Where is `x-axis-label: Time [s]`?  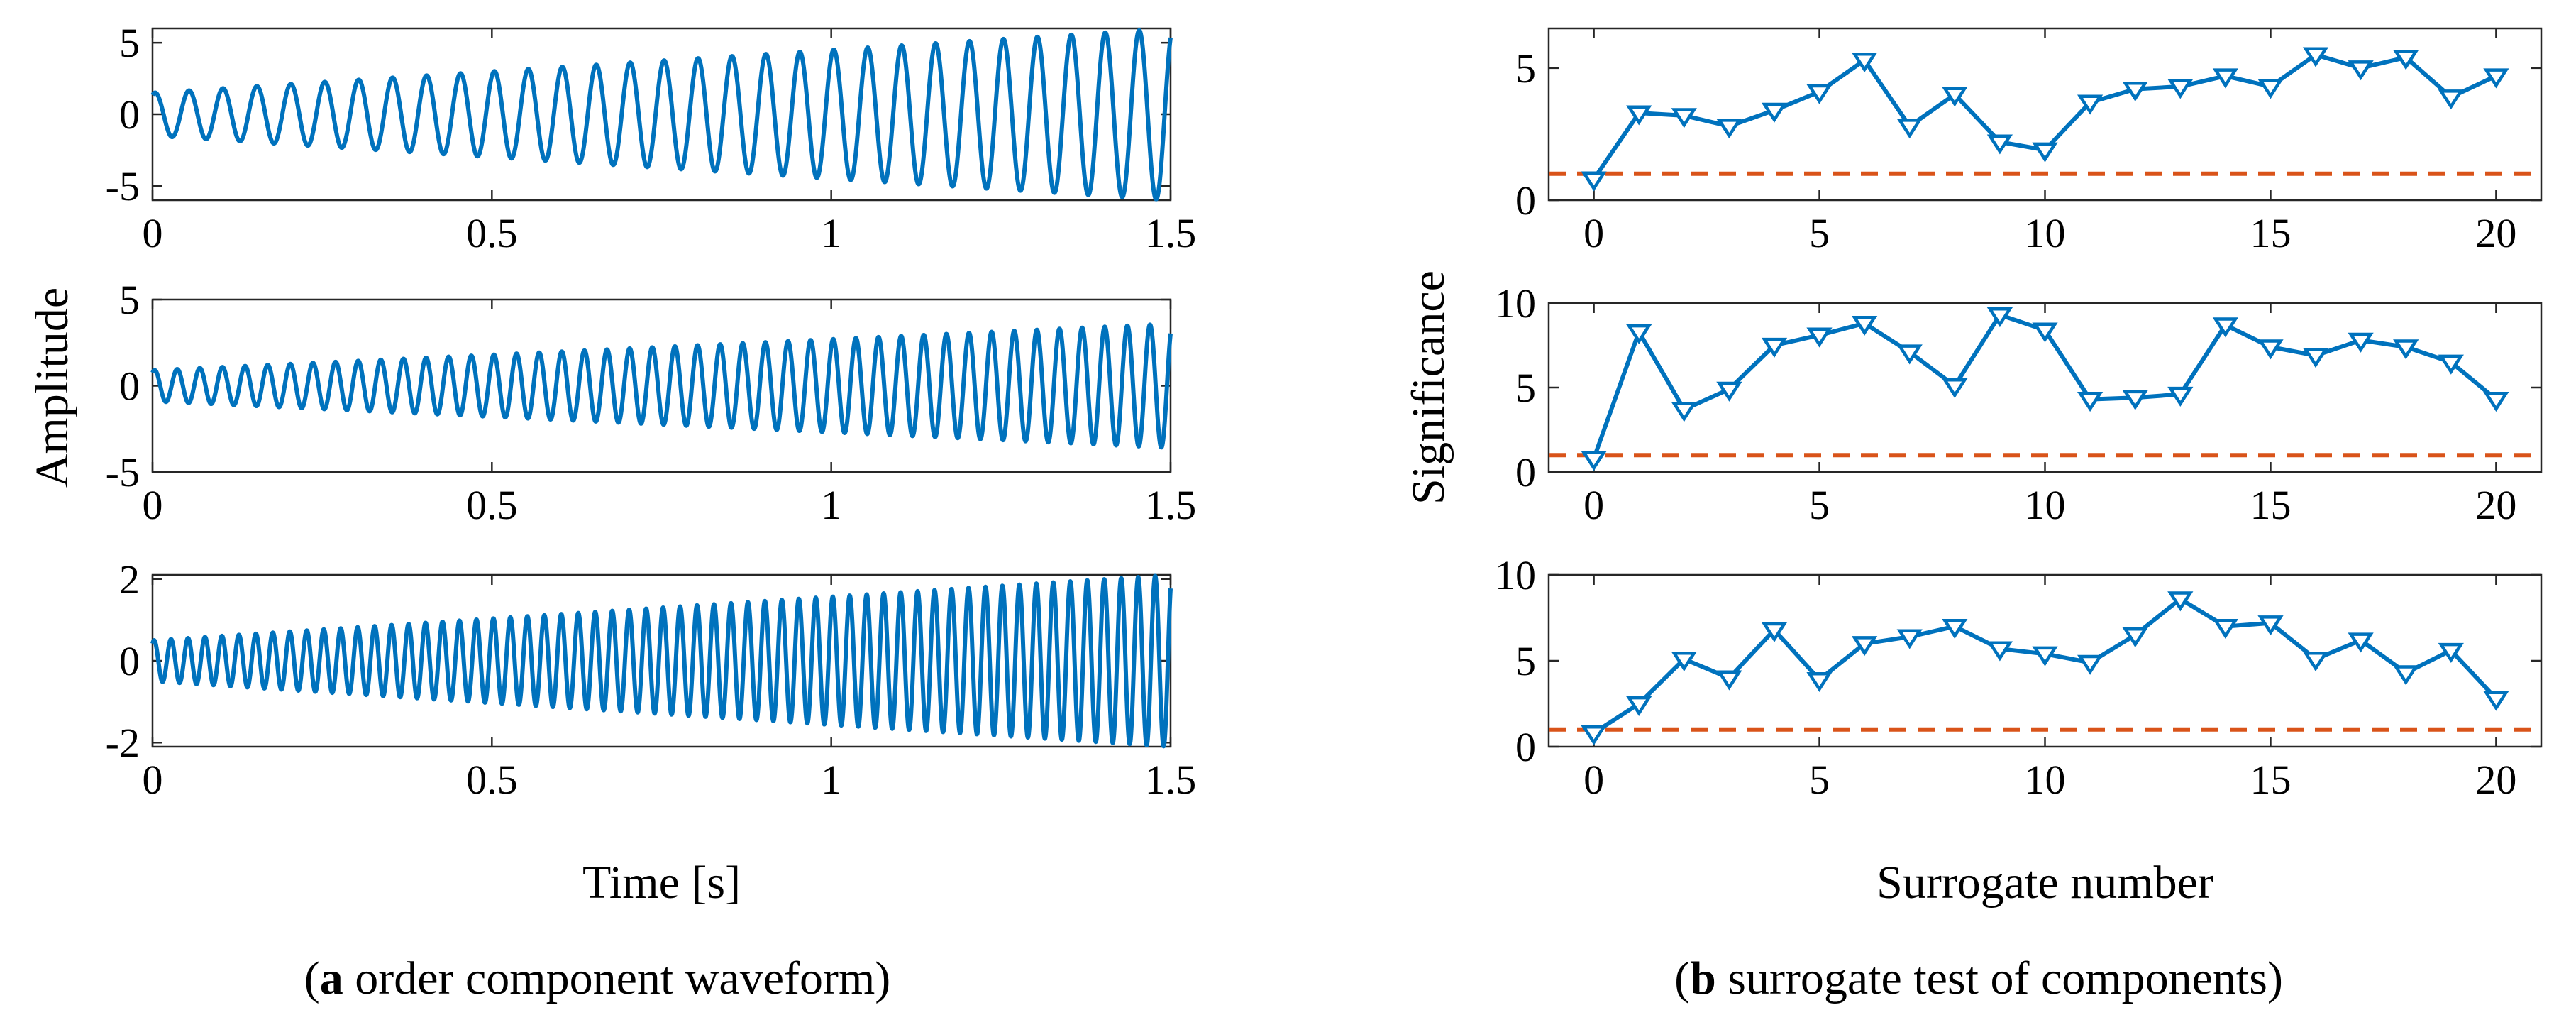 x-axis-label: Time [s] is located at coordinates (661, 883).